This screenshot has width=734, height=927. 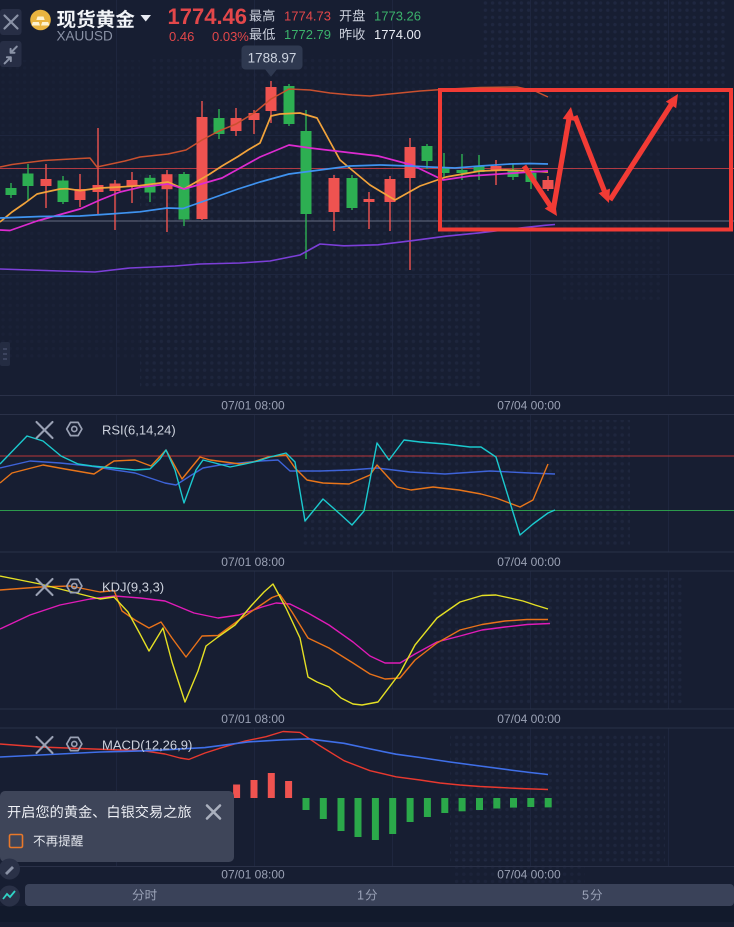 I want to click on svg-text: 1788.97, so click(x=272, y=58).